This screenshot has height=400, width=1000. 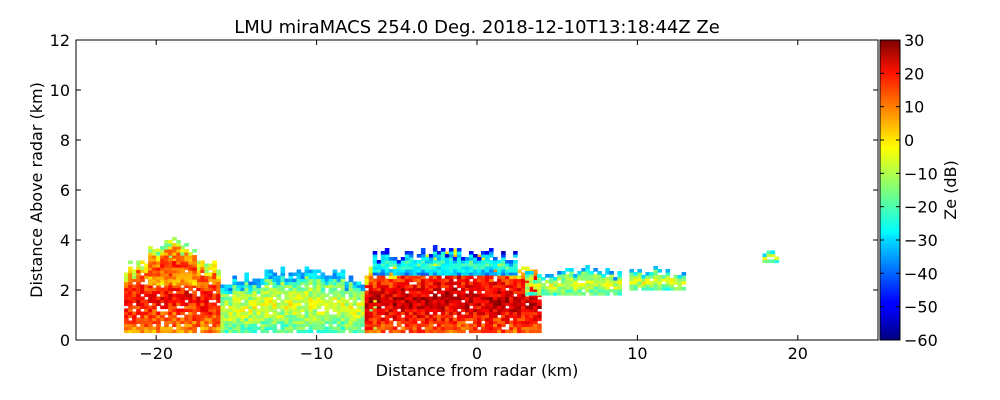 What do you see at coordinates (950, 190) in the screenshot?
I see `colorbar-label: Ze (dB)` at bounding box center [950, 190].